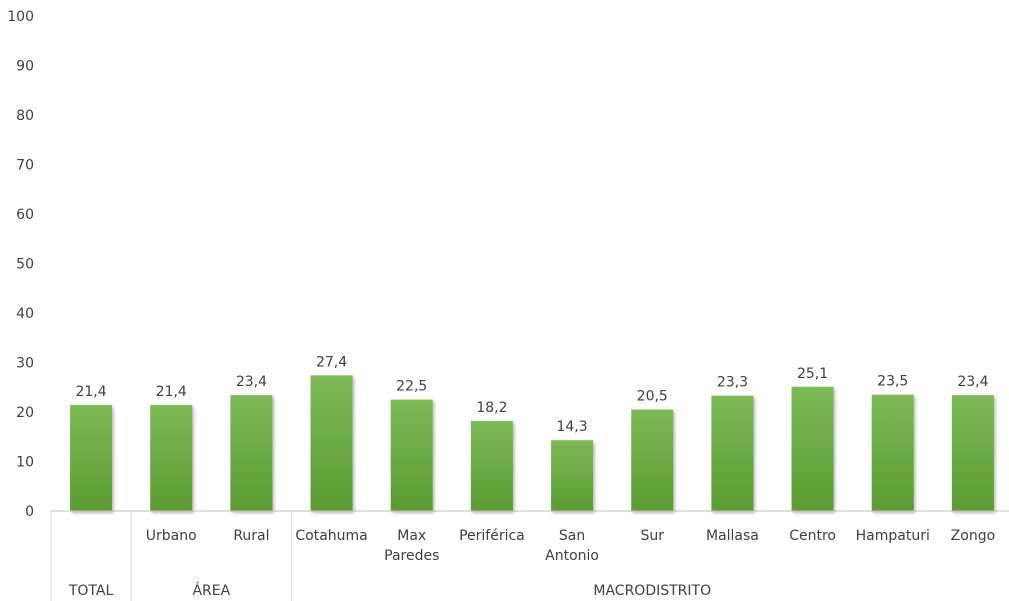  I want to click on y-axis: 0 10 20 30 40 50 60 70 80 90 100, so click(20, 264).